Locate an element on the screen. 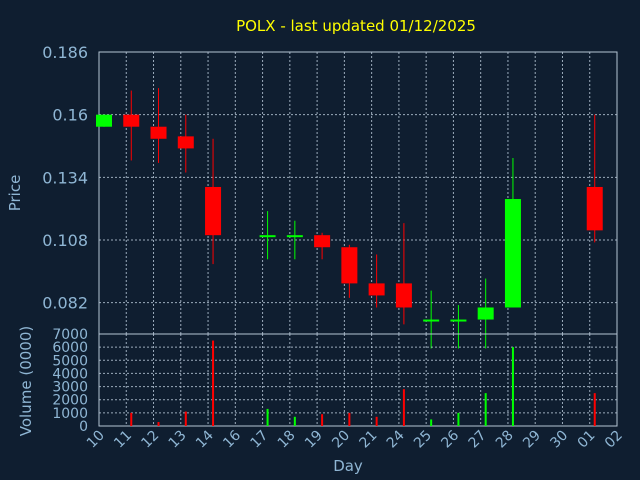 The height and width of the screenshot is (480, 640). price-tick-label: 0.082 is located at coordinates (65, 303).